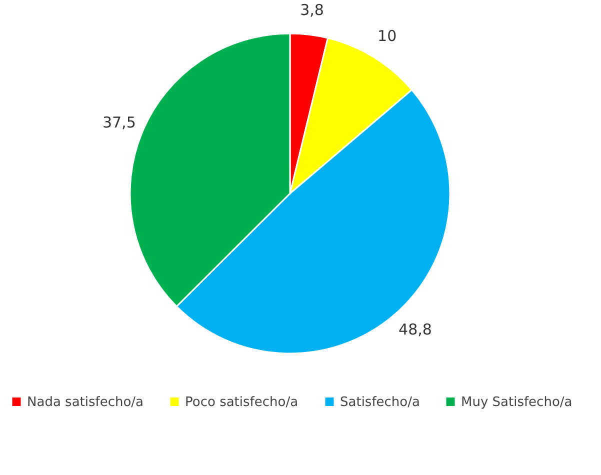 This screenshot has width=601, height=475. I want to click on data-label: 37,5, so click(119, 123).